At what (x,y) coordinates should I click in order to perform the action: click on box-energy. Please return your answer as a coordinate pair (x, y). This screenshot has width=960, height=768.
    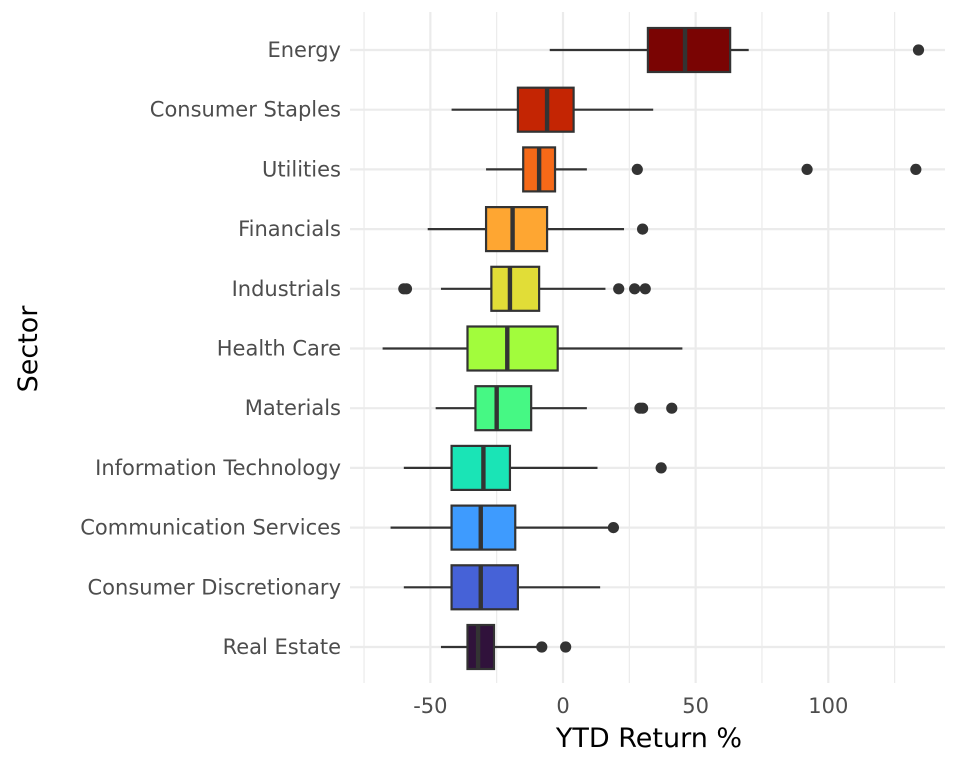
    Looking at the image, I should click on (737, 50).